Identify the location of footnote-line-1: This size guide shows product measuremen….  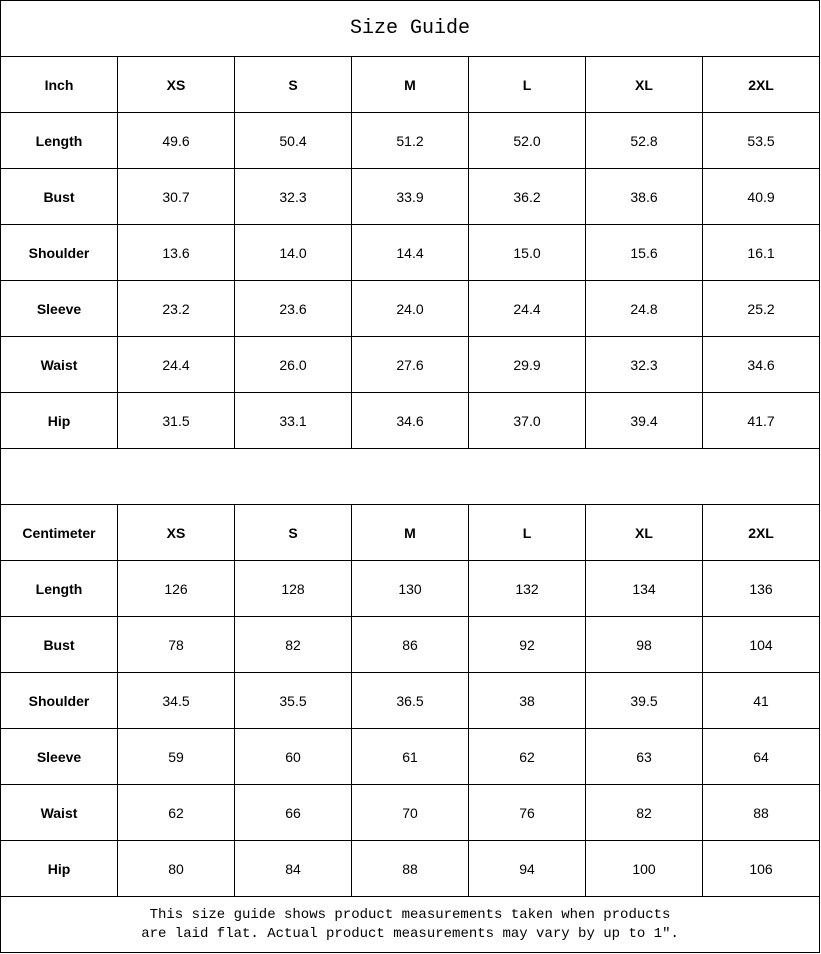
(410, 914).